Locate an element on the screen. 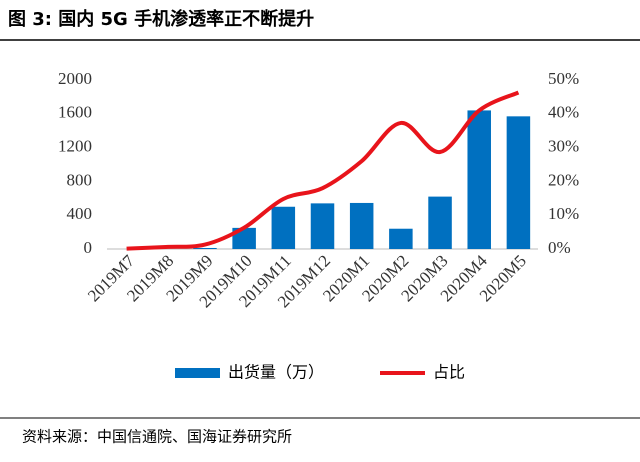 This screenshot has width=640, height=462. figure-title: 图 3: 国内 5G 手机渗透率正不断提升 is located at coordinates (161, 19).